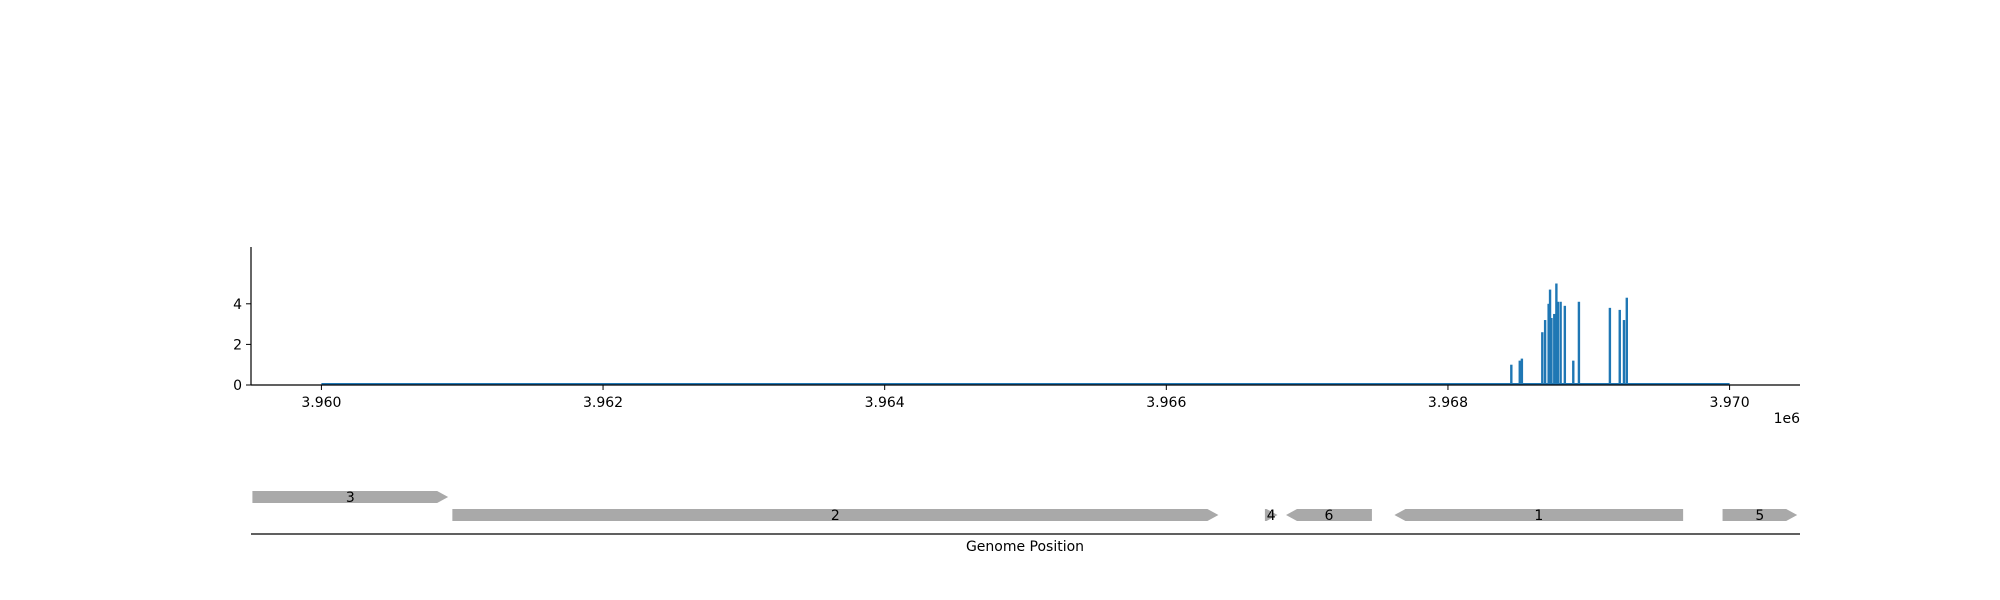 The height and width of the screenshot is (600, 2000). I want to click on x-tick-label: 3.966, so click(1166, 403).